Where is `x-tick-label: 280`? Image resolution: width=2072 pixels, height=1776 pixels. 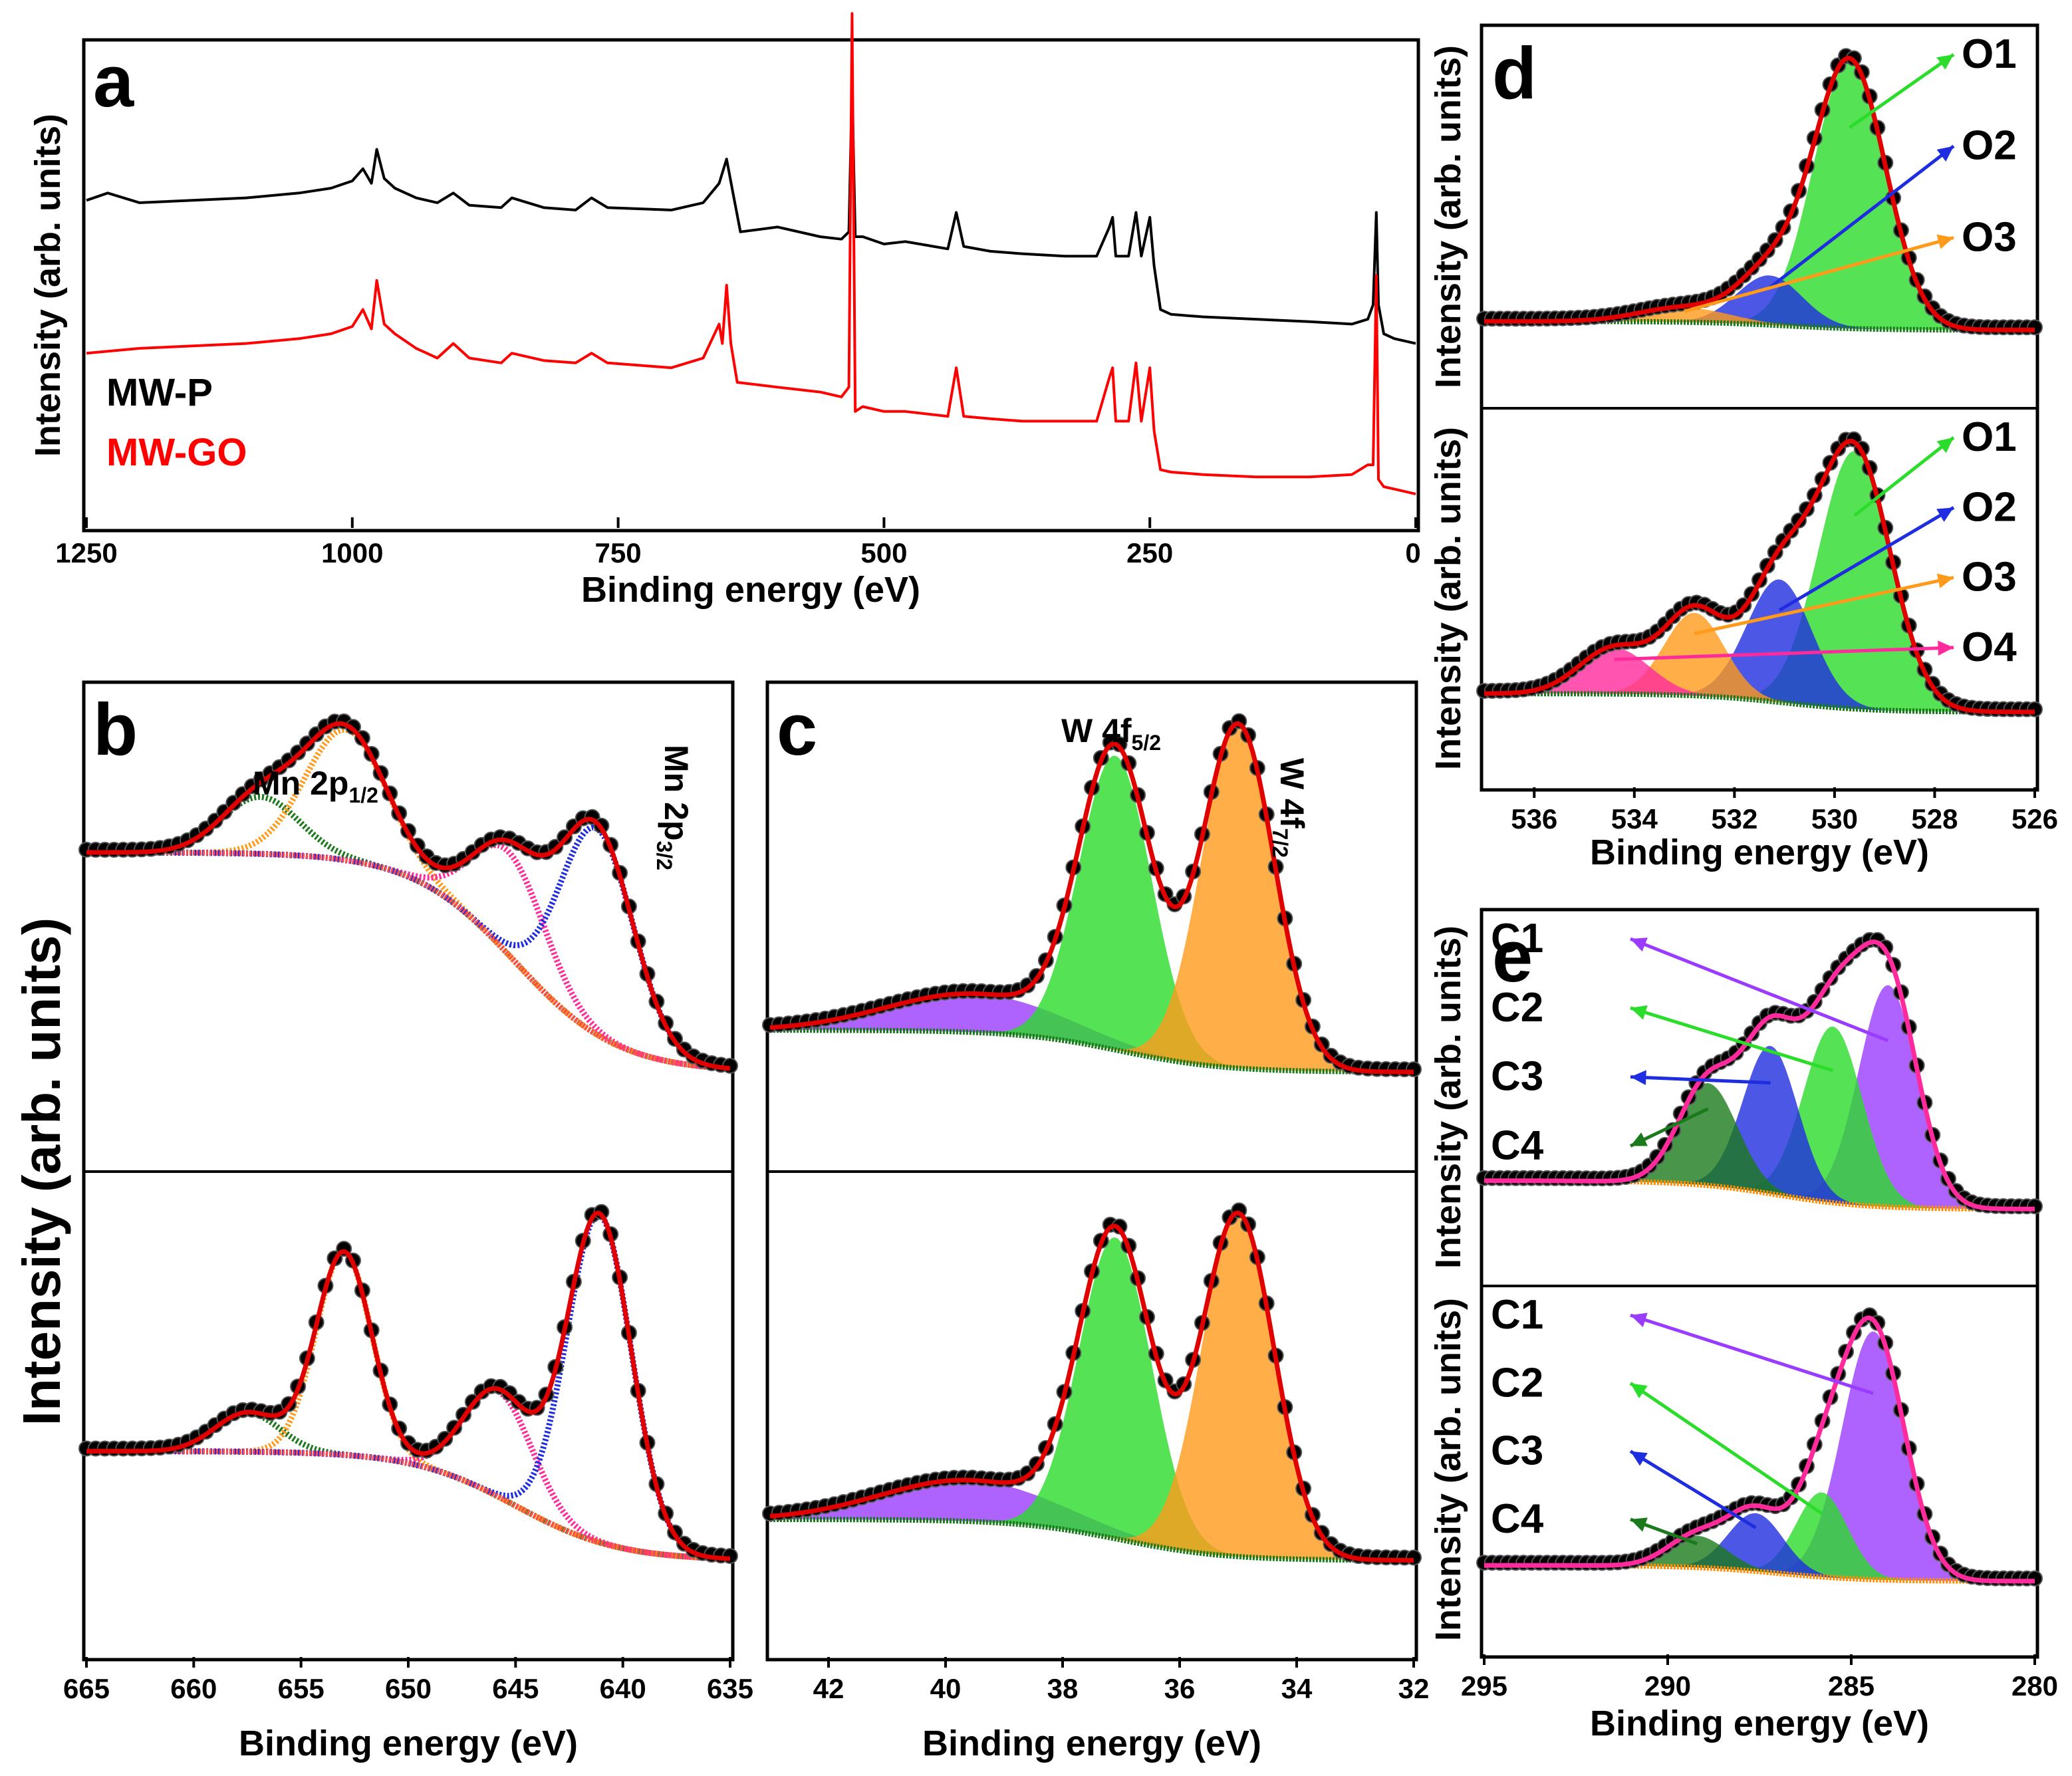 x-tick-label: 280 is located at coordinates (2034, 1686).